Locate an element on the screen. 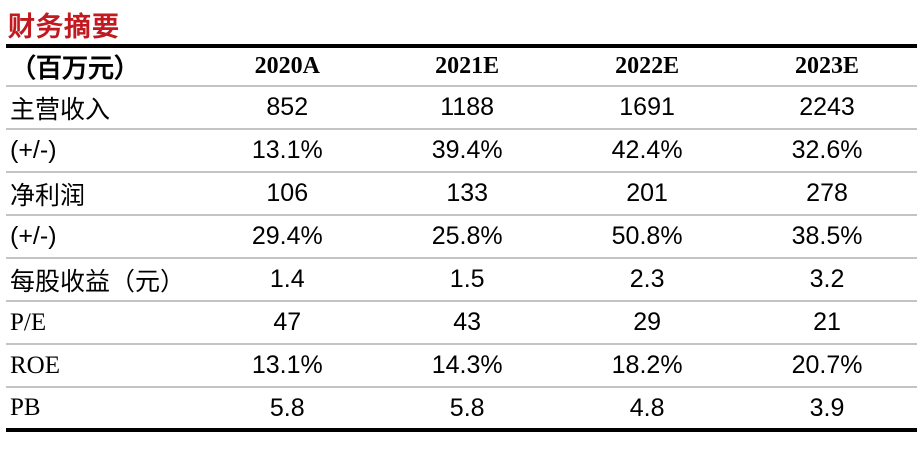  value-cell: 852 is located at coordinates (287, 107).